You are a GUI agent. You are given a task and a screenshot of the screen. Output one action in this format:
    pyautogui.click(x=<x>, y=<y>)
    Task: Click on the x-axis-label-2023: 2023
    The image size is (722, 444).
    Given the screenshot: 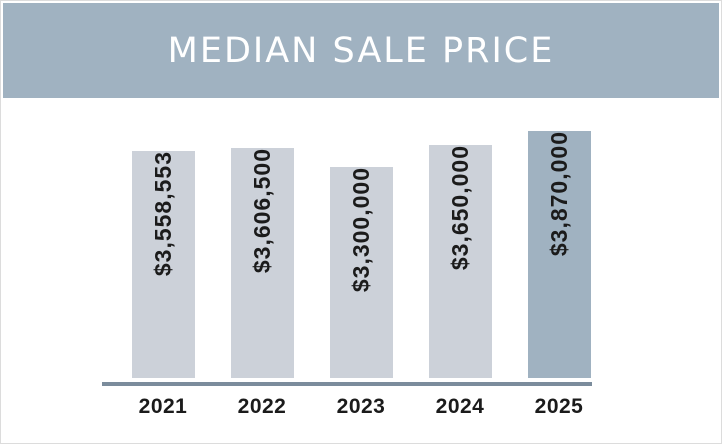 What is the action you would take?
    pyautogui.click(x=361, y=406)
    